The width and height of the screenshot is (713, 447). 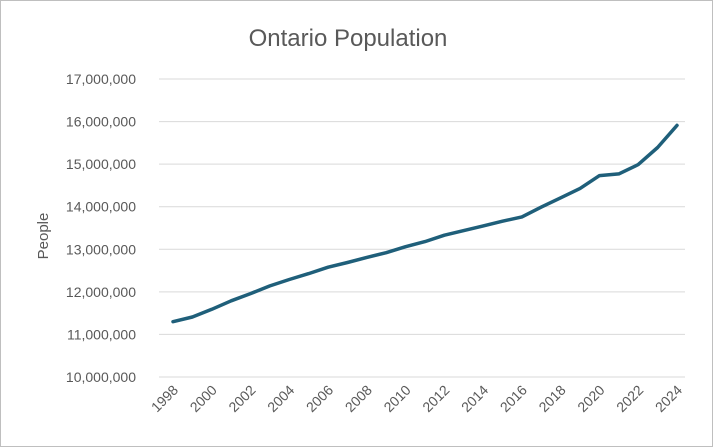 What do you see at coordinates (101, 122) in the screenshot?
I see `y-tick-label: 16,000,000` at bounding box center [101, 122].